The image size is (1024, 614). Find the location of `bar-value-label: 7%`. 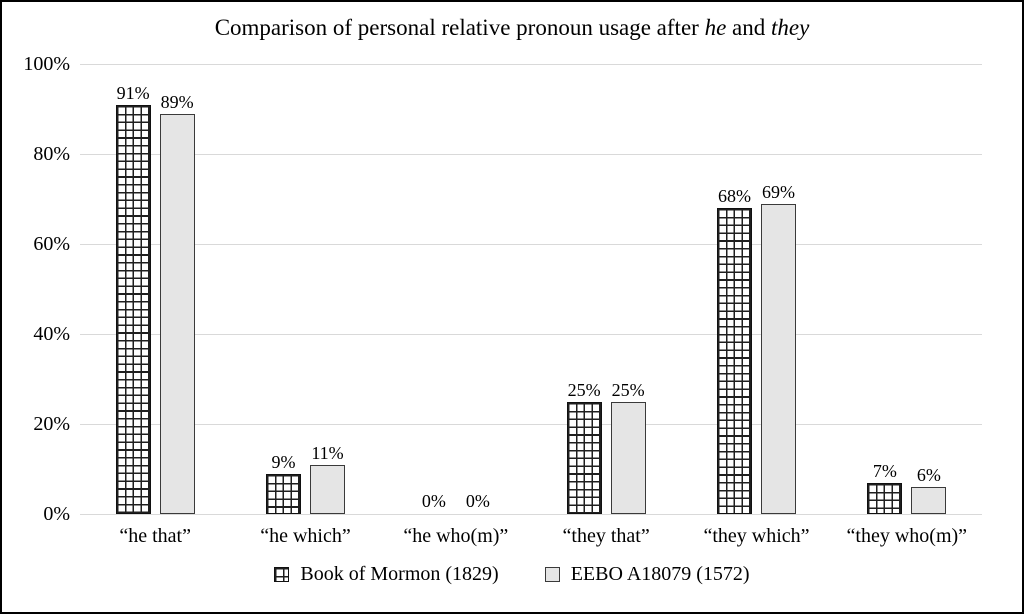

bar-value-label: 7% is located at coordinates (884, 470).